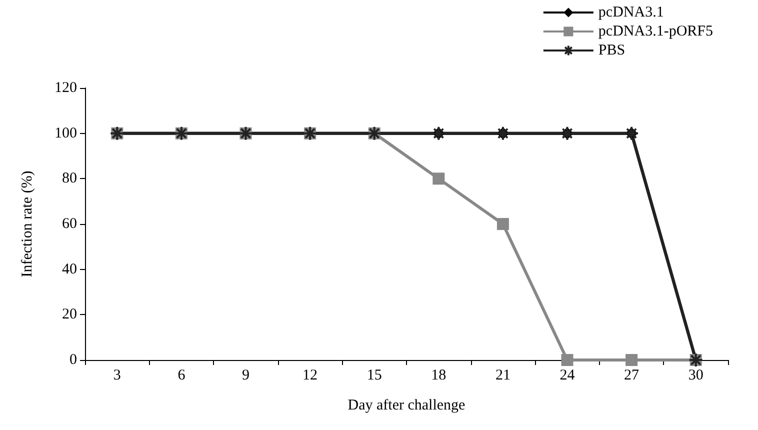 The image size is (758, 430). What do you see at coordinates (374, 376) in the screenshot?
I see `x-tick-label: 15` at bounding box center [374, 376].